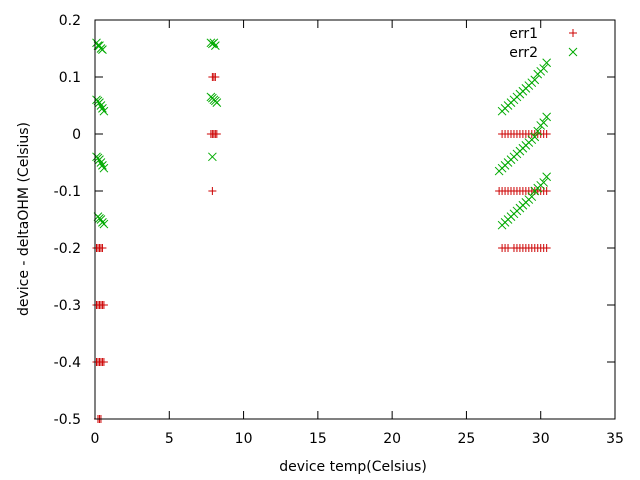  Describe the element at coordinates (523, 34) in the screenshot. I see `legend-label: err1` at that location.